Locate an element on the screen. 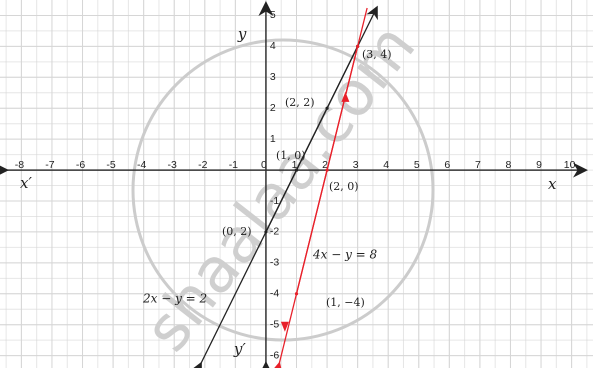 The height and width of the screenshot is (368, 593). x-axis-label-neg: x′ is located at coordinates (26, 183).